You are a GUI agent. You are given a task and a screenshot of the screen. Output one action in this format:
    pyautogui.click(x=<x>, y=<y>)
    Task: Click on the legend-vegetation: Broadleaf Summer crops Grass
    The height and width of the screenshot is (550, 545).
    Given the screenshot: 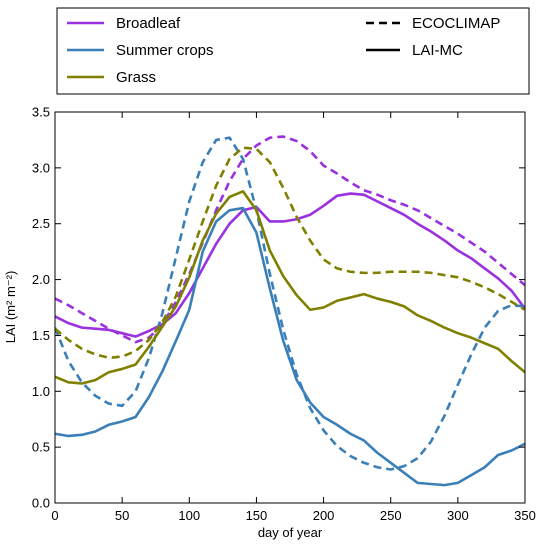 What is the action you would take?
    pyautogui.click(x=140, y=50)
    